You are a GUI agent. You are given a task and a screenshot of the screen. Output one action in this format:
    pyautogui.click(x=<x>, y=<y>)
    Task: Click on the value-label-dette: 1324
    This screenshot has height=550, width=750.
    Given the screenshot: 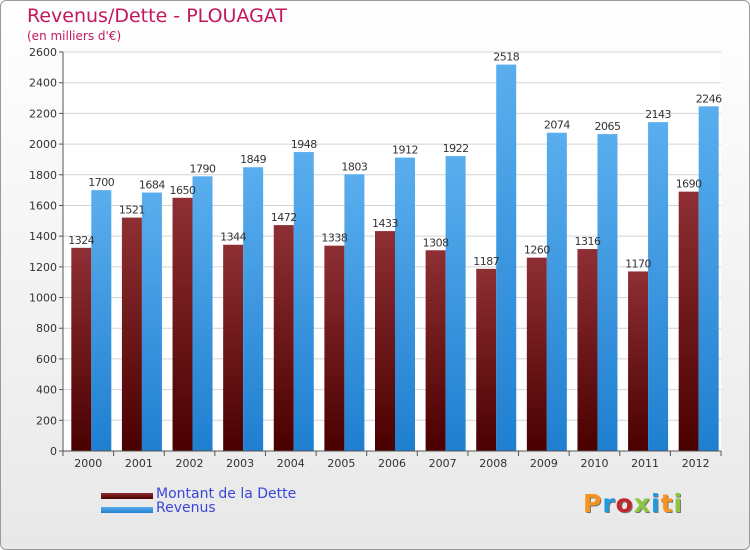 What is the action you would take?
    pyautogui.click(x=81, y=240)
    